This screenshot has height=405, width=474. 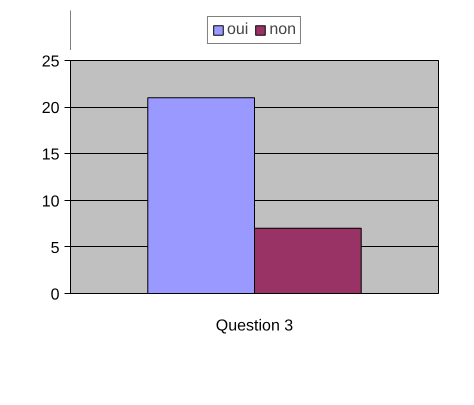 What do you see at coordinates (55, 295) in the screenshot?
I see `y-tick-label: 0` at bounding box center [55, 295].